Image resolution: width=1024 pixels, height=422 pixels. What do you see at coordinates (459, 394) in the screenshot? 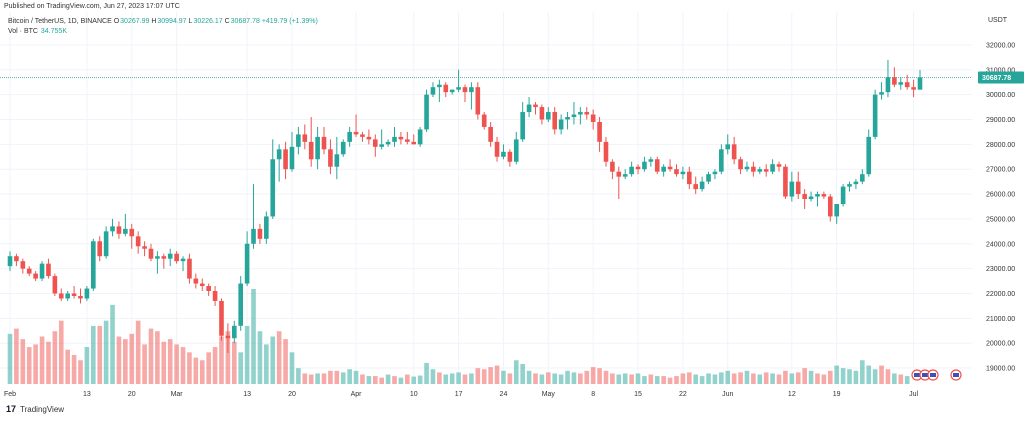
I see `x-tick-label: 17` at bounding box center [459, 394].